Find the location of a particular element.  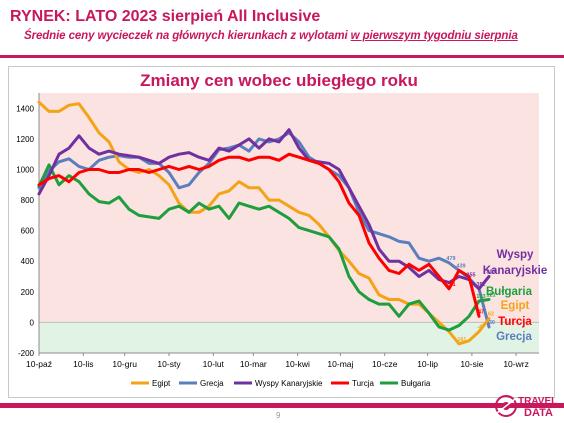

x-tick-label: 10-sie is located at coordinates (471, 364).